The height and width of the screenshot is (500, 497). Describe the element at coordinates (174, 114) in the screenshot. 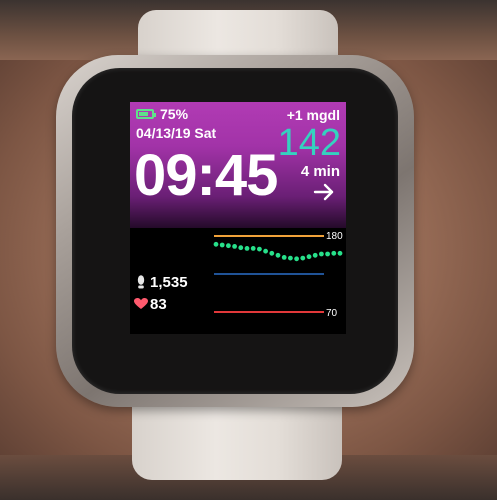

I see `battery-percent: 75%` at that location.